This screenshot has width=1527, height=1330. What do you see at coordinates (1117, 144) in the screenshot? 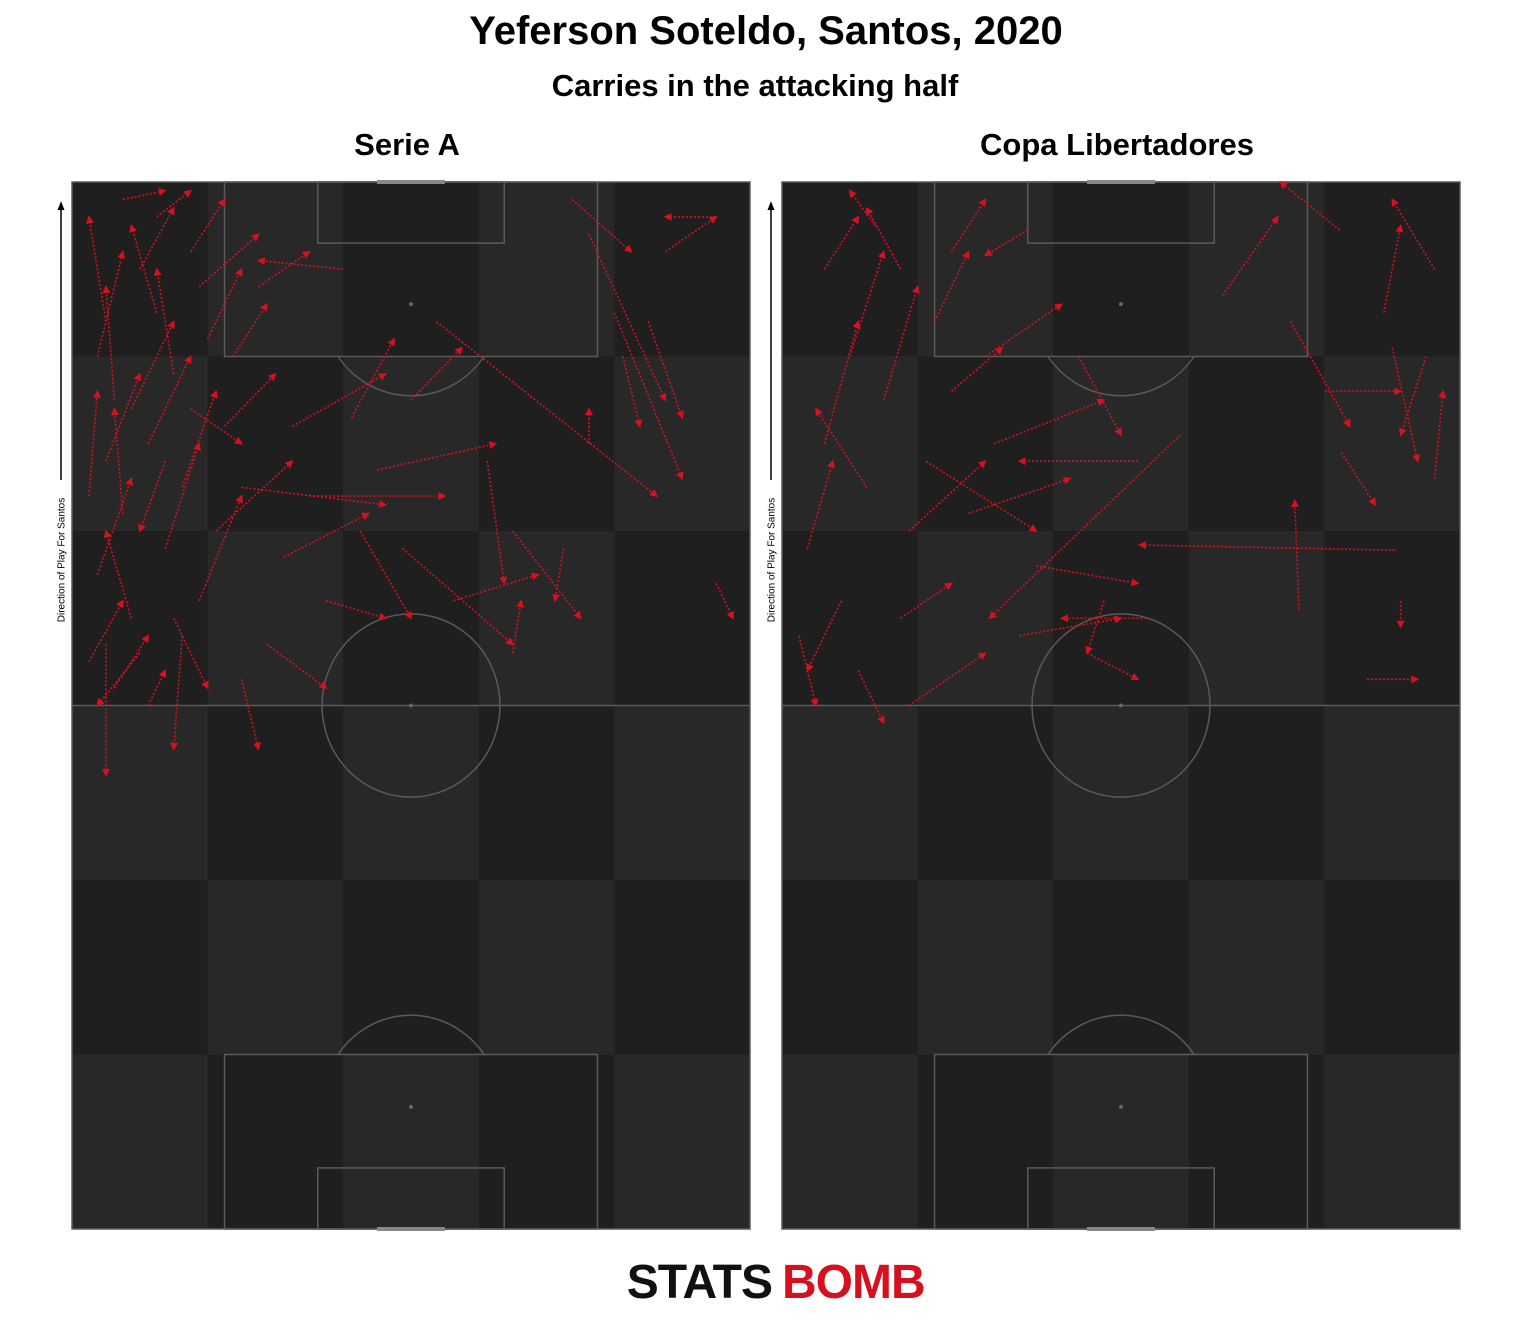
I see `panel-title: Copa Libertadores` at bounding box center [1117, 144].